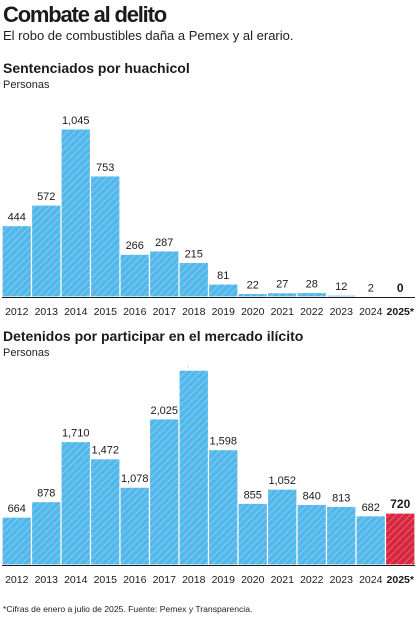  Describe the element at coordinates (194, 254) in the screenshot. I see `value-label: 215` at that location.